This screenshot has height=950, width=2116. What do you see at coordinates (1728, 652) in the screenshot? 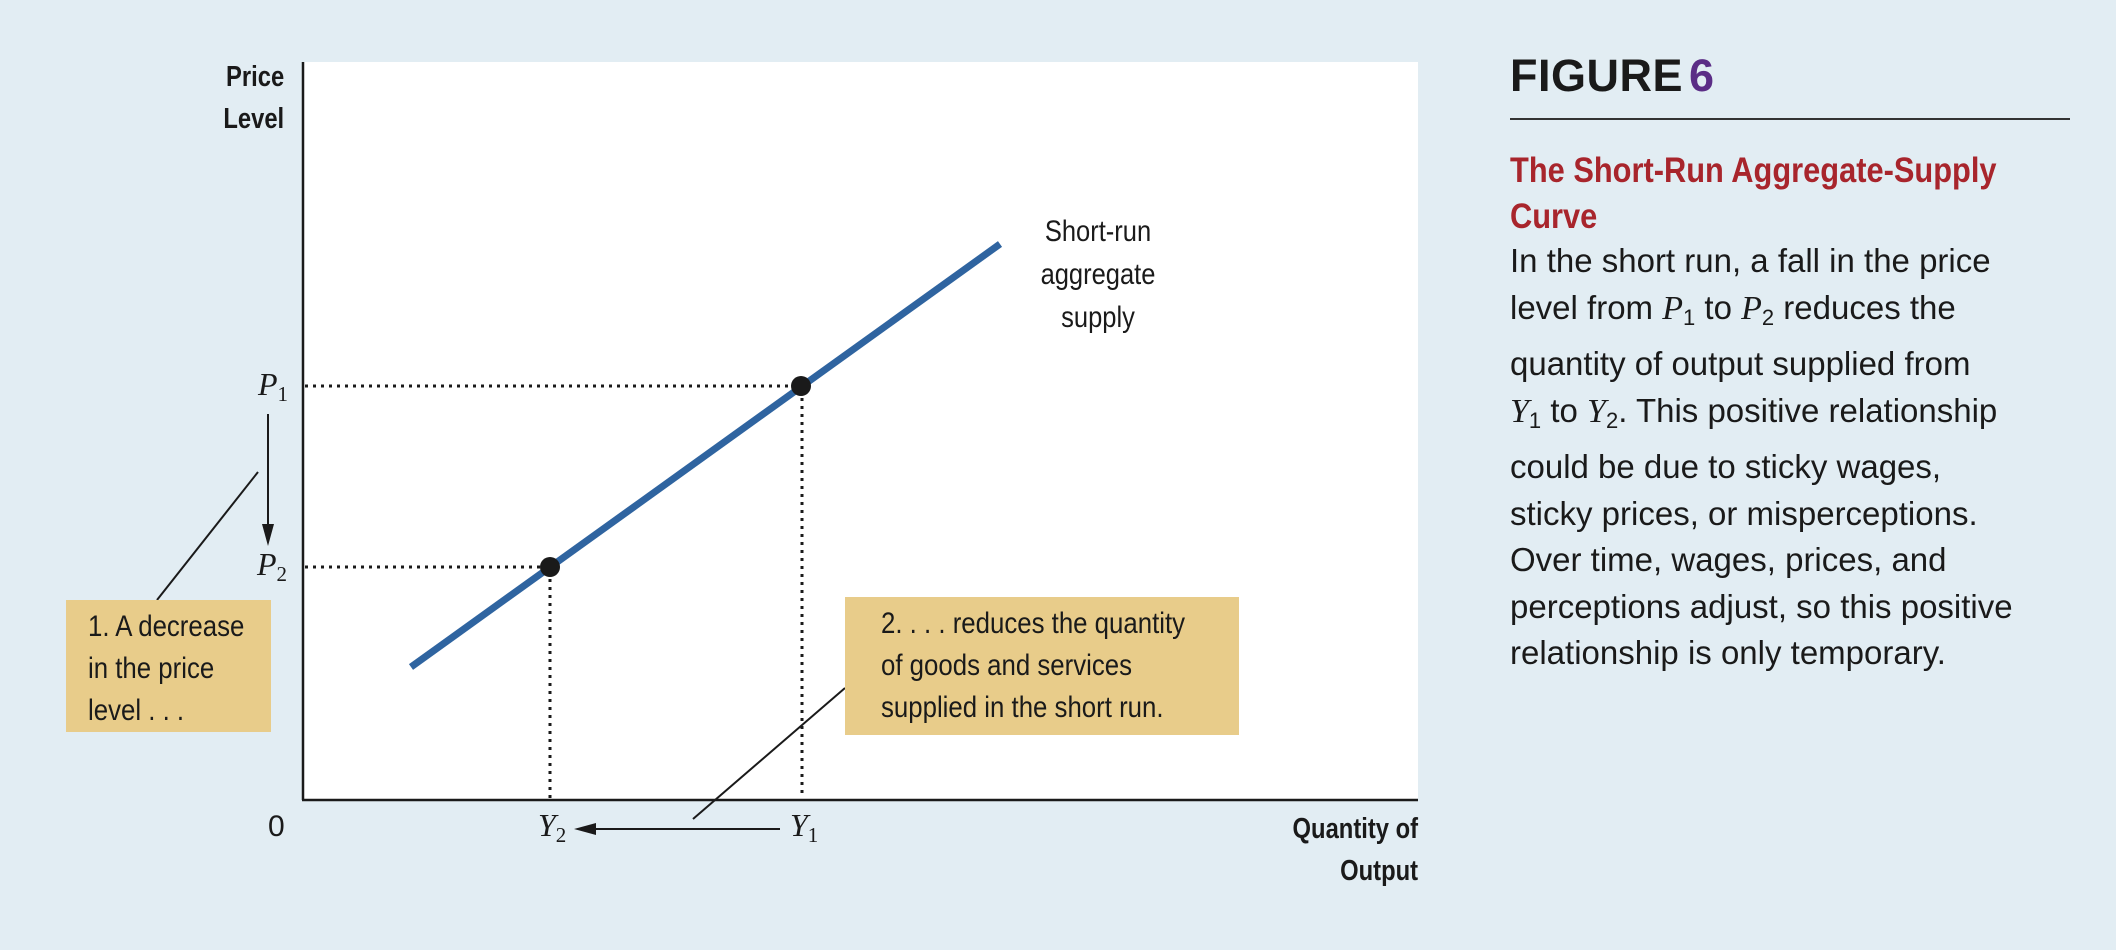
I see `caption-line9: relationship is only temporary.` at bounding box center [1728, 652].